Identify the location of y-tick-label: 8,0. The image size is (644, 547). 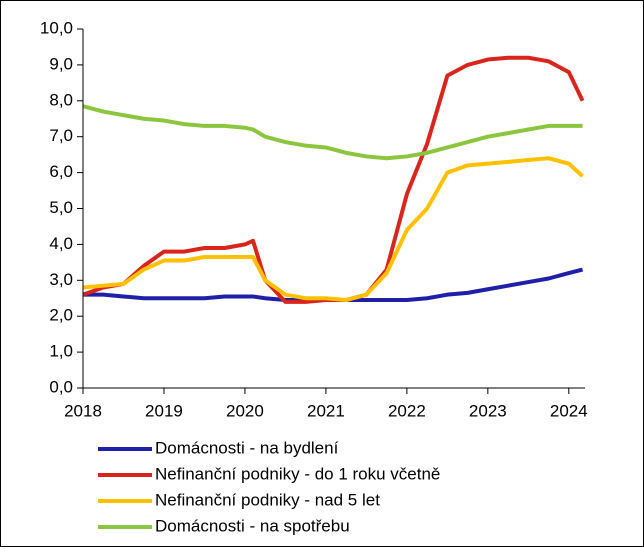
(61, 99).